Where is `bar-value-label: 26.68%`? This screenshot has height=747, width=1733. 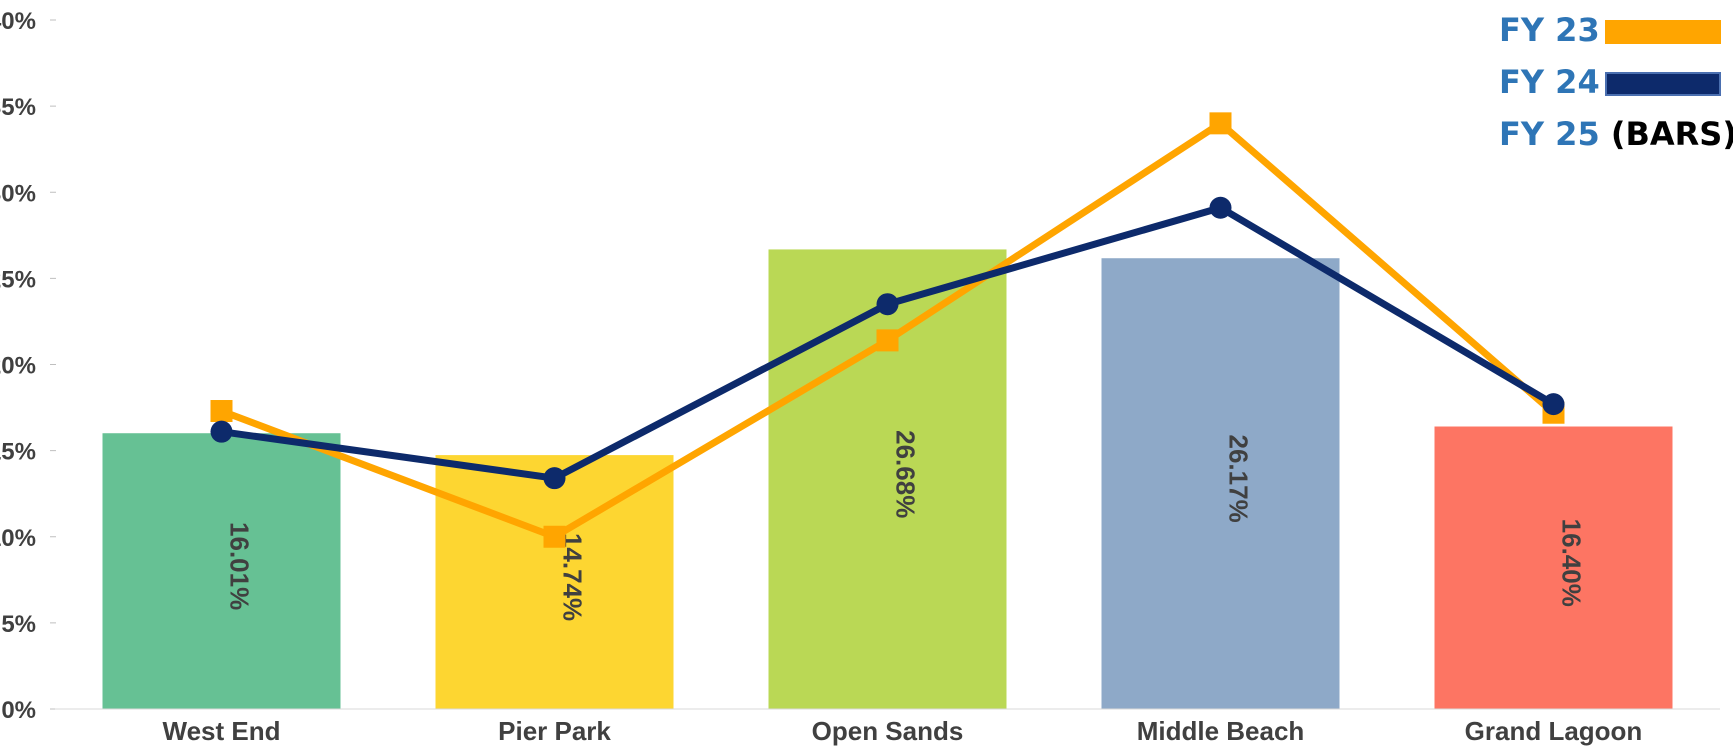 bar-value-label: 26.68% is located at coordinates (906, 474).